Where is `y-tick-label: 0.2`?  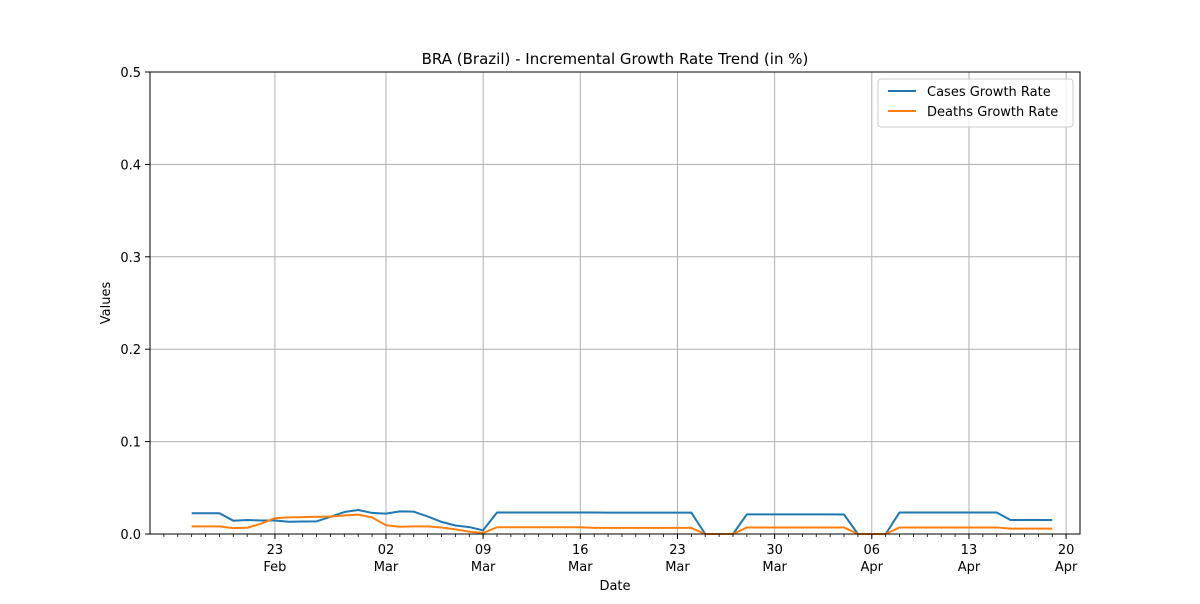
y-tick-label: 0.2 is located at coordinates (130, 350).